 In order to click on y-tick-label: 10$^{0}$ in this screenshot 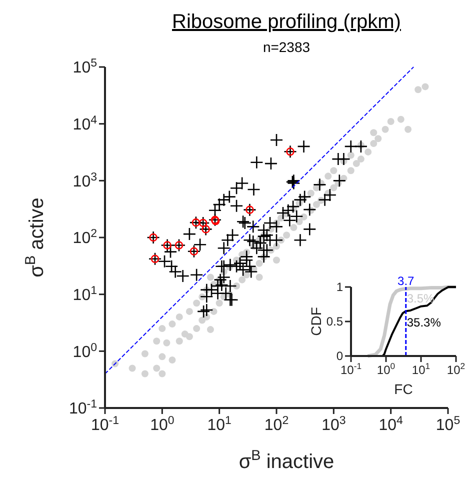, I will do `click(84, 351)`.